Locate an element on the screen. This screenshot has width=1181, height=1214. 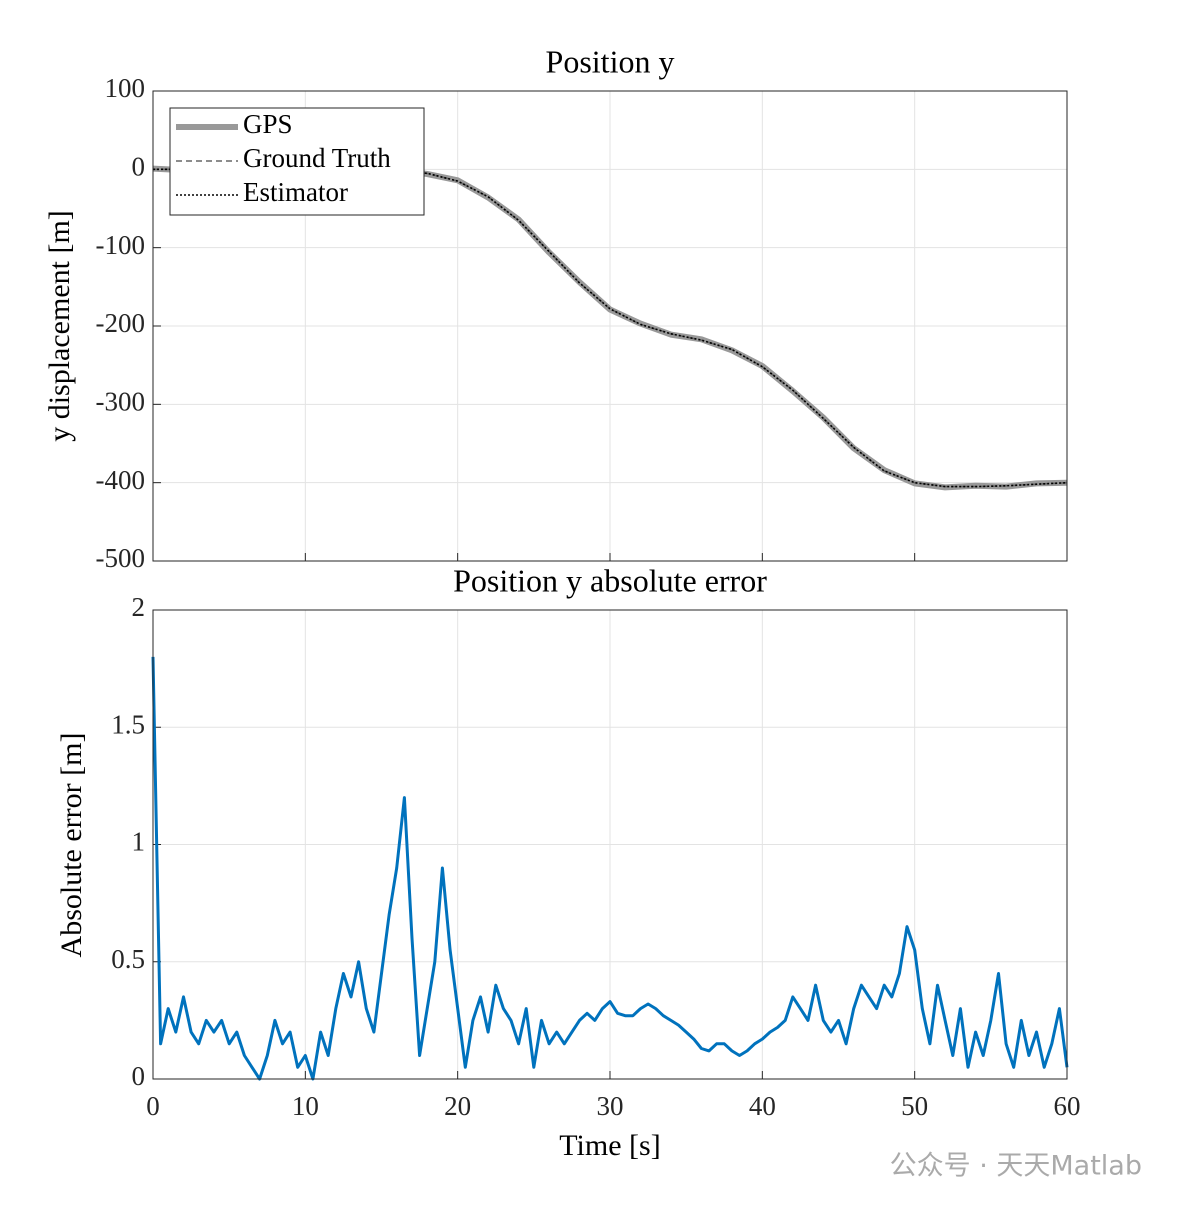
y-tick-label: 100 is located at coordinates (125, 88).